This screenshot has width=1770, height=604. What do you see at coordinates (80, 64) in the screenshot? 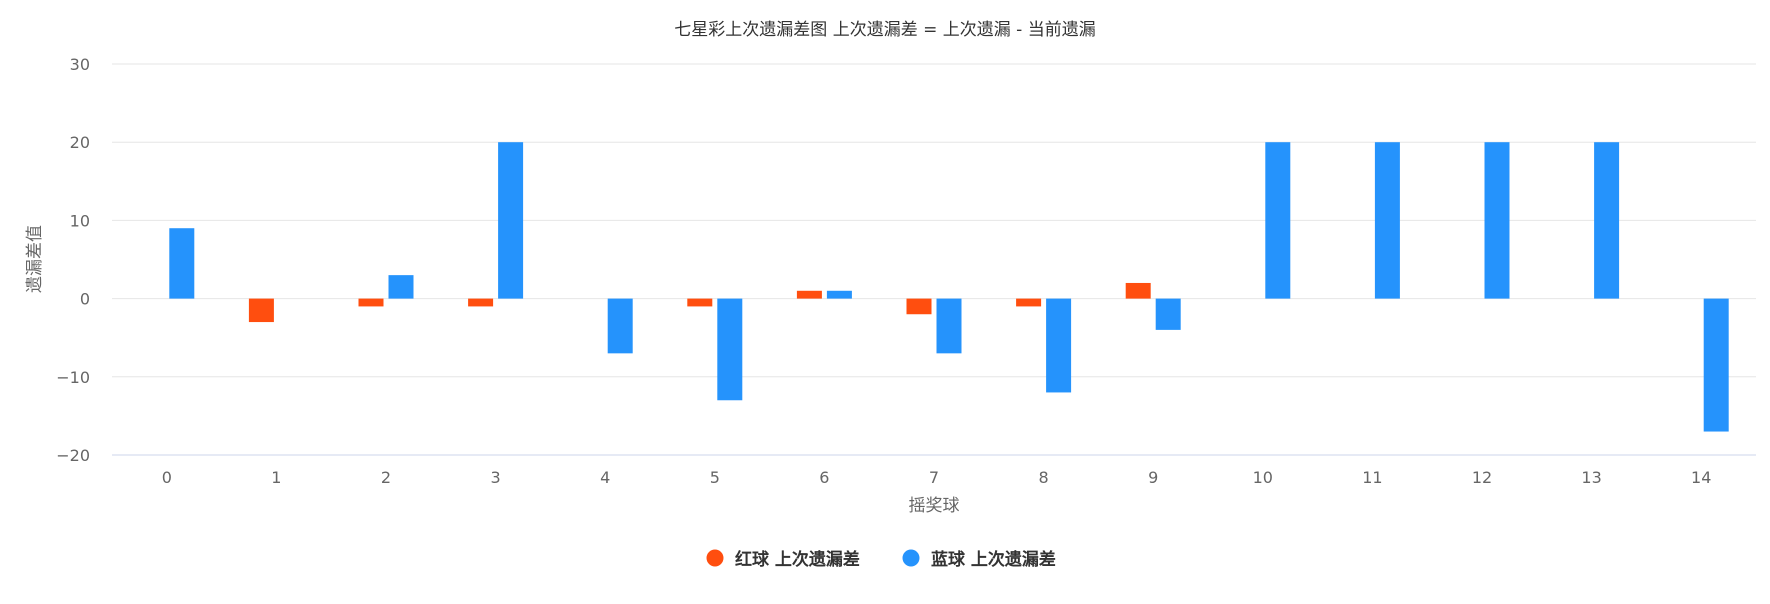
I see `y-tick-label: 30` at bounding box center [80, 64].